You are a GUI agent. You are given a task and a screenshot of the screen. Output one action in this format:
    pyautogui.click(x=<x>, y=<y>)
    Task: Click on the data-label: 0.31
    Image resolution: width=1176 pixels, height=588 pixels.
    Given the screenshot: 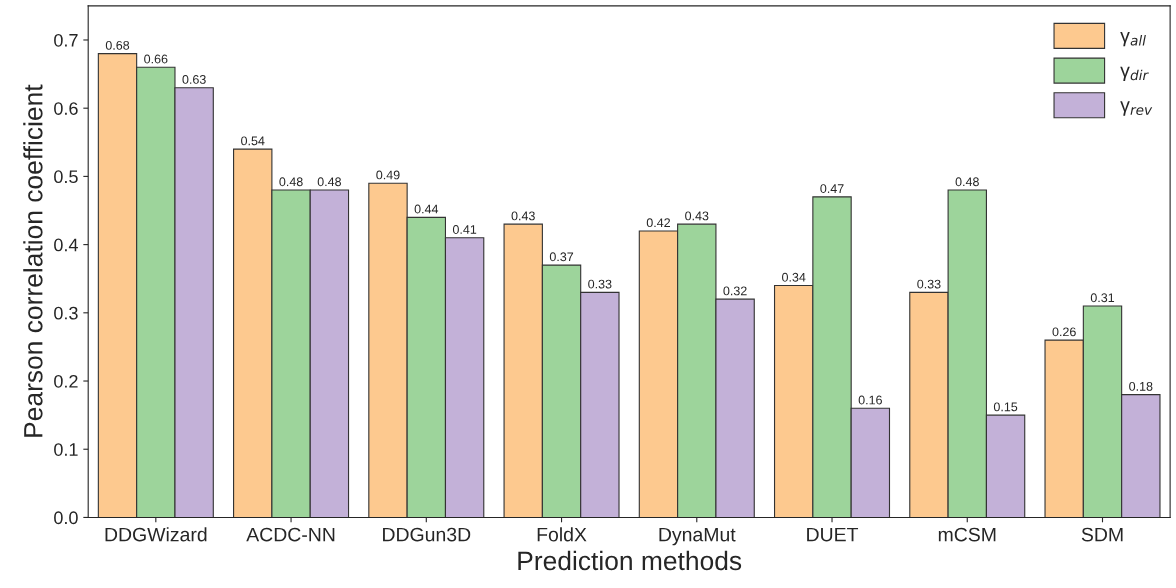 What is the action you would take?
    pyautogui.click(x=1102, y=298)
    